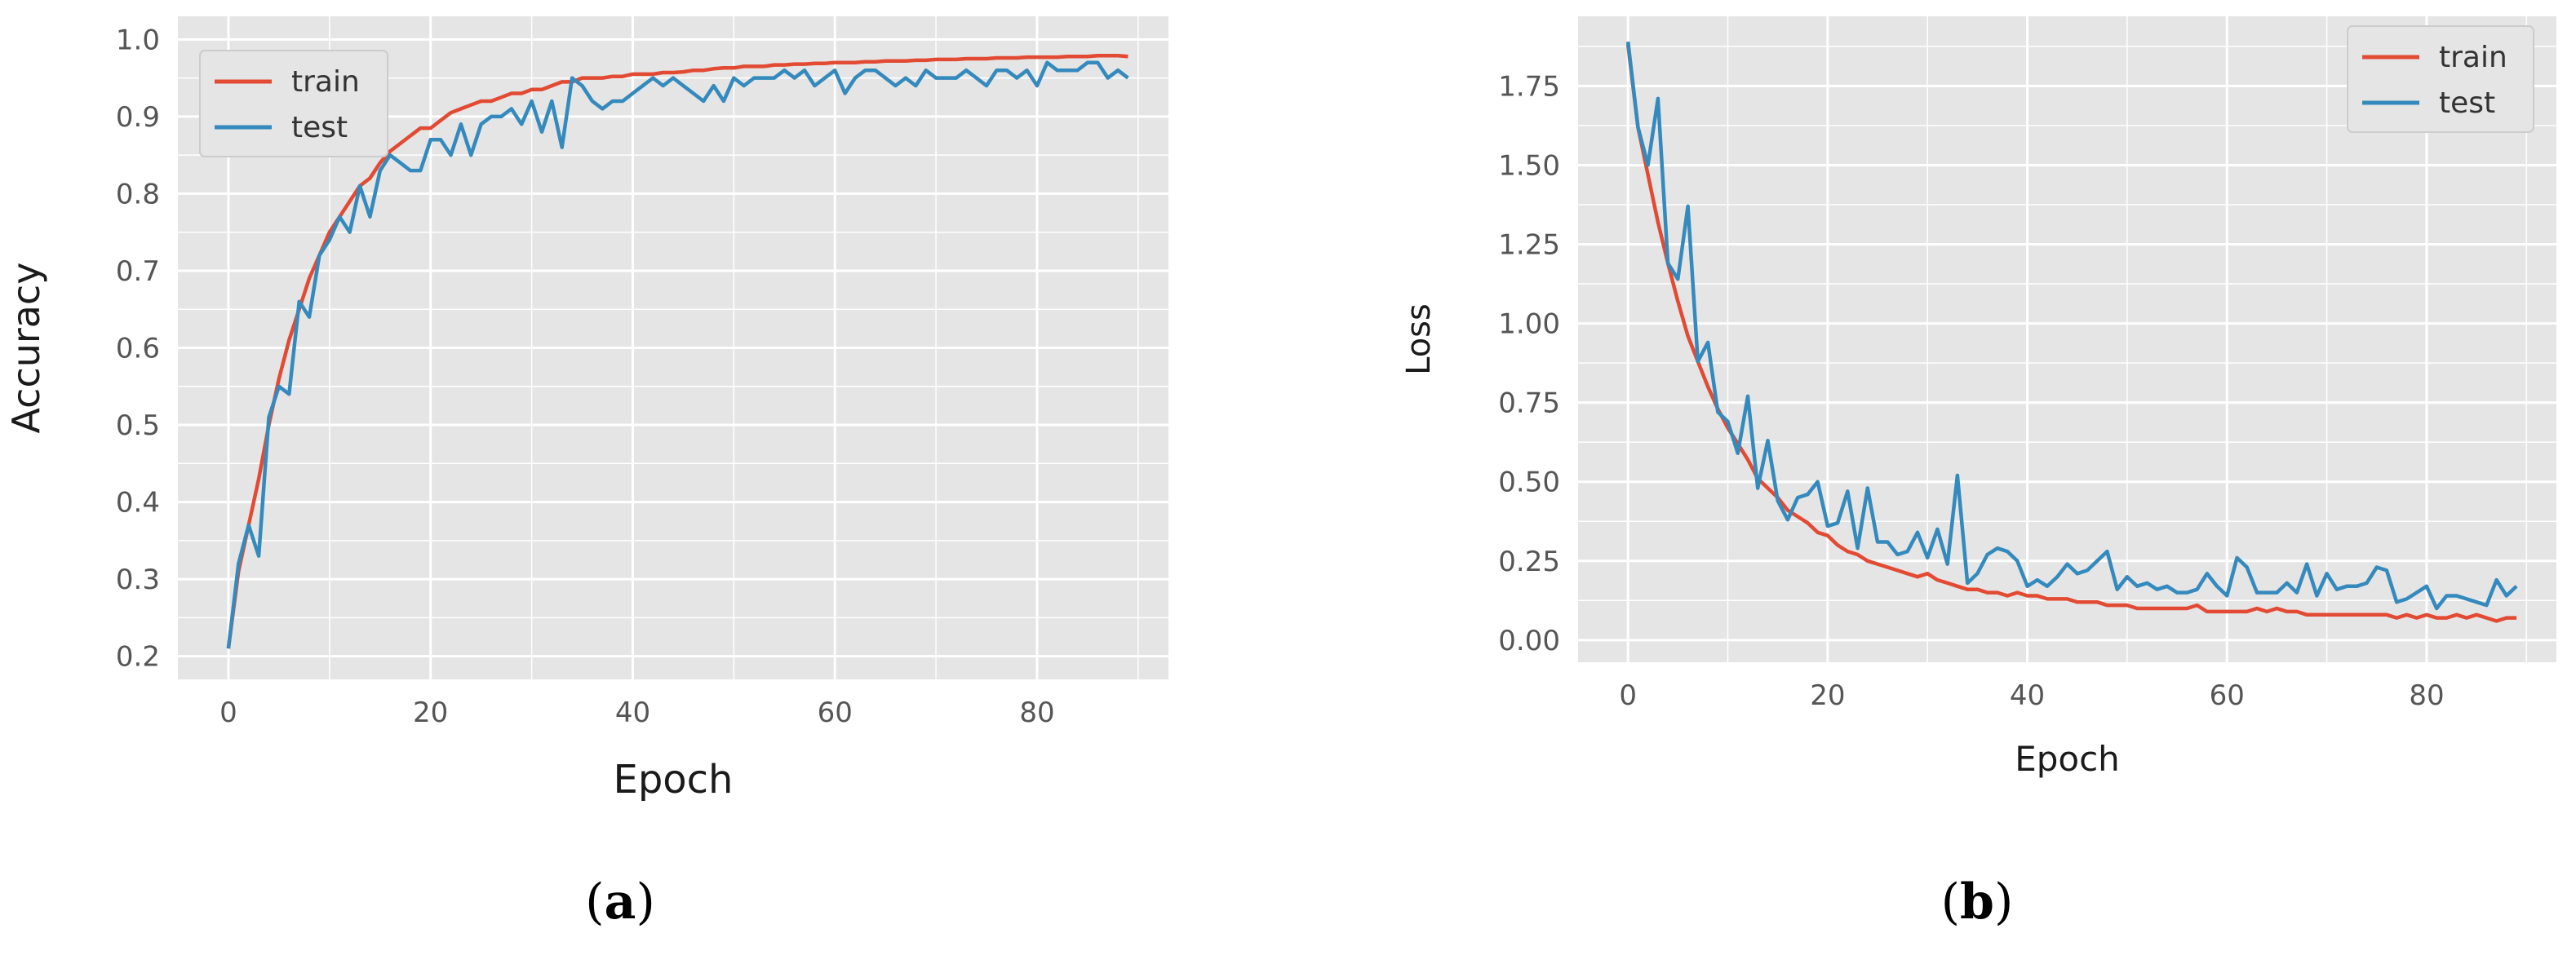 This screenshot has width=2576, height=964. What do you see at coordinates (26, 348) in the screenshot?
I see `y-axis-label: Accuracy` at bounding box center [26, 348].